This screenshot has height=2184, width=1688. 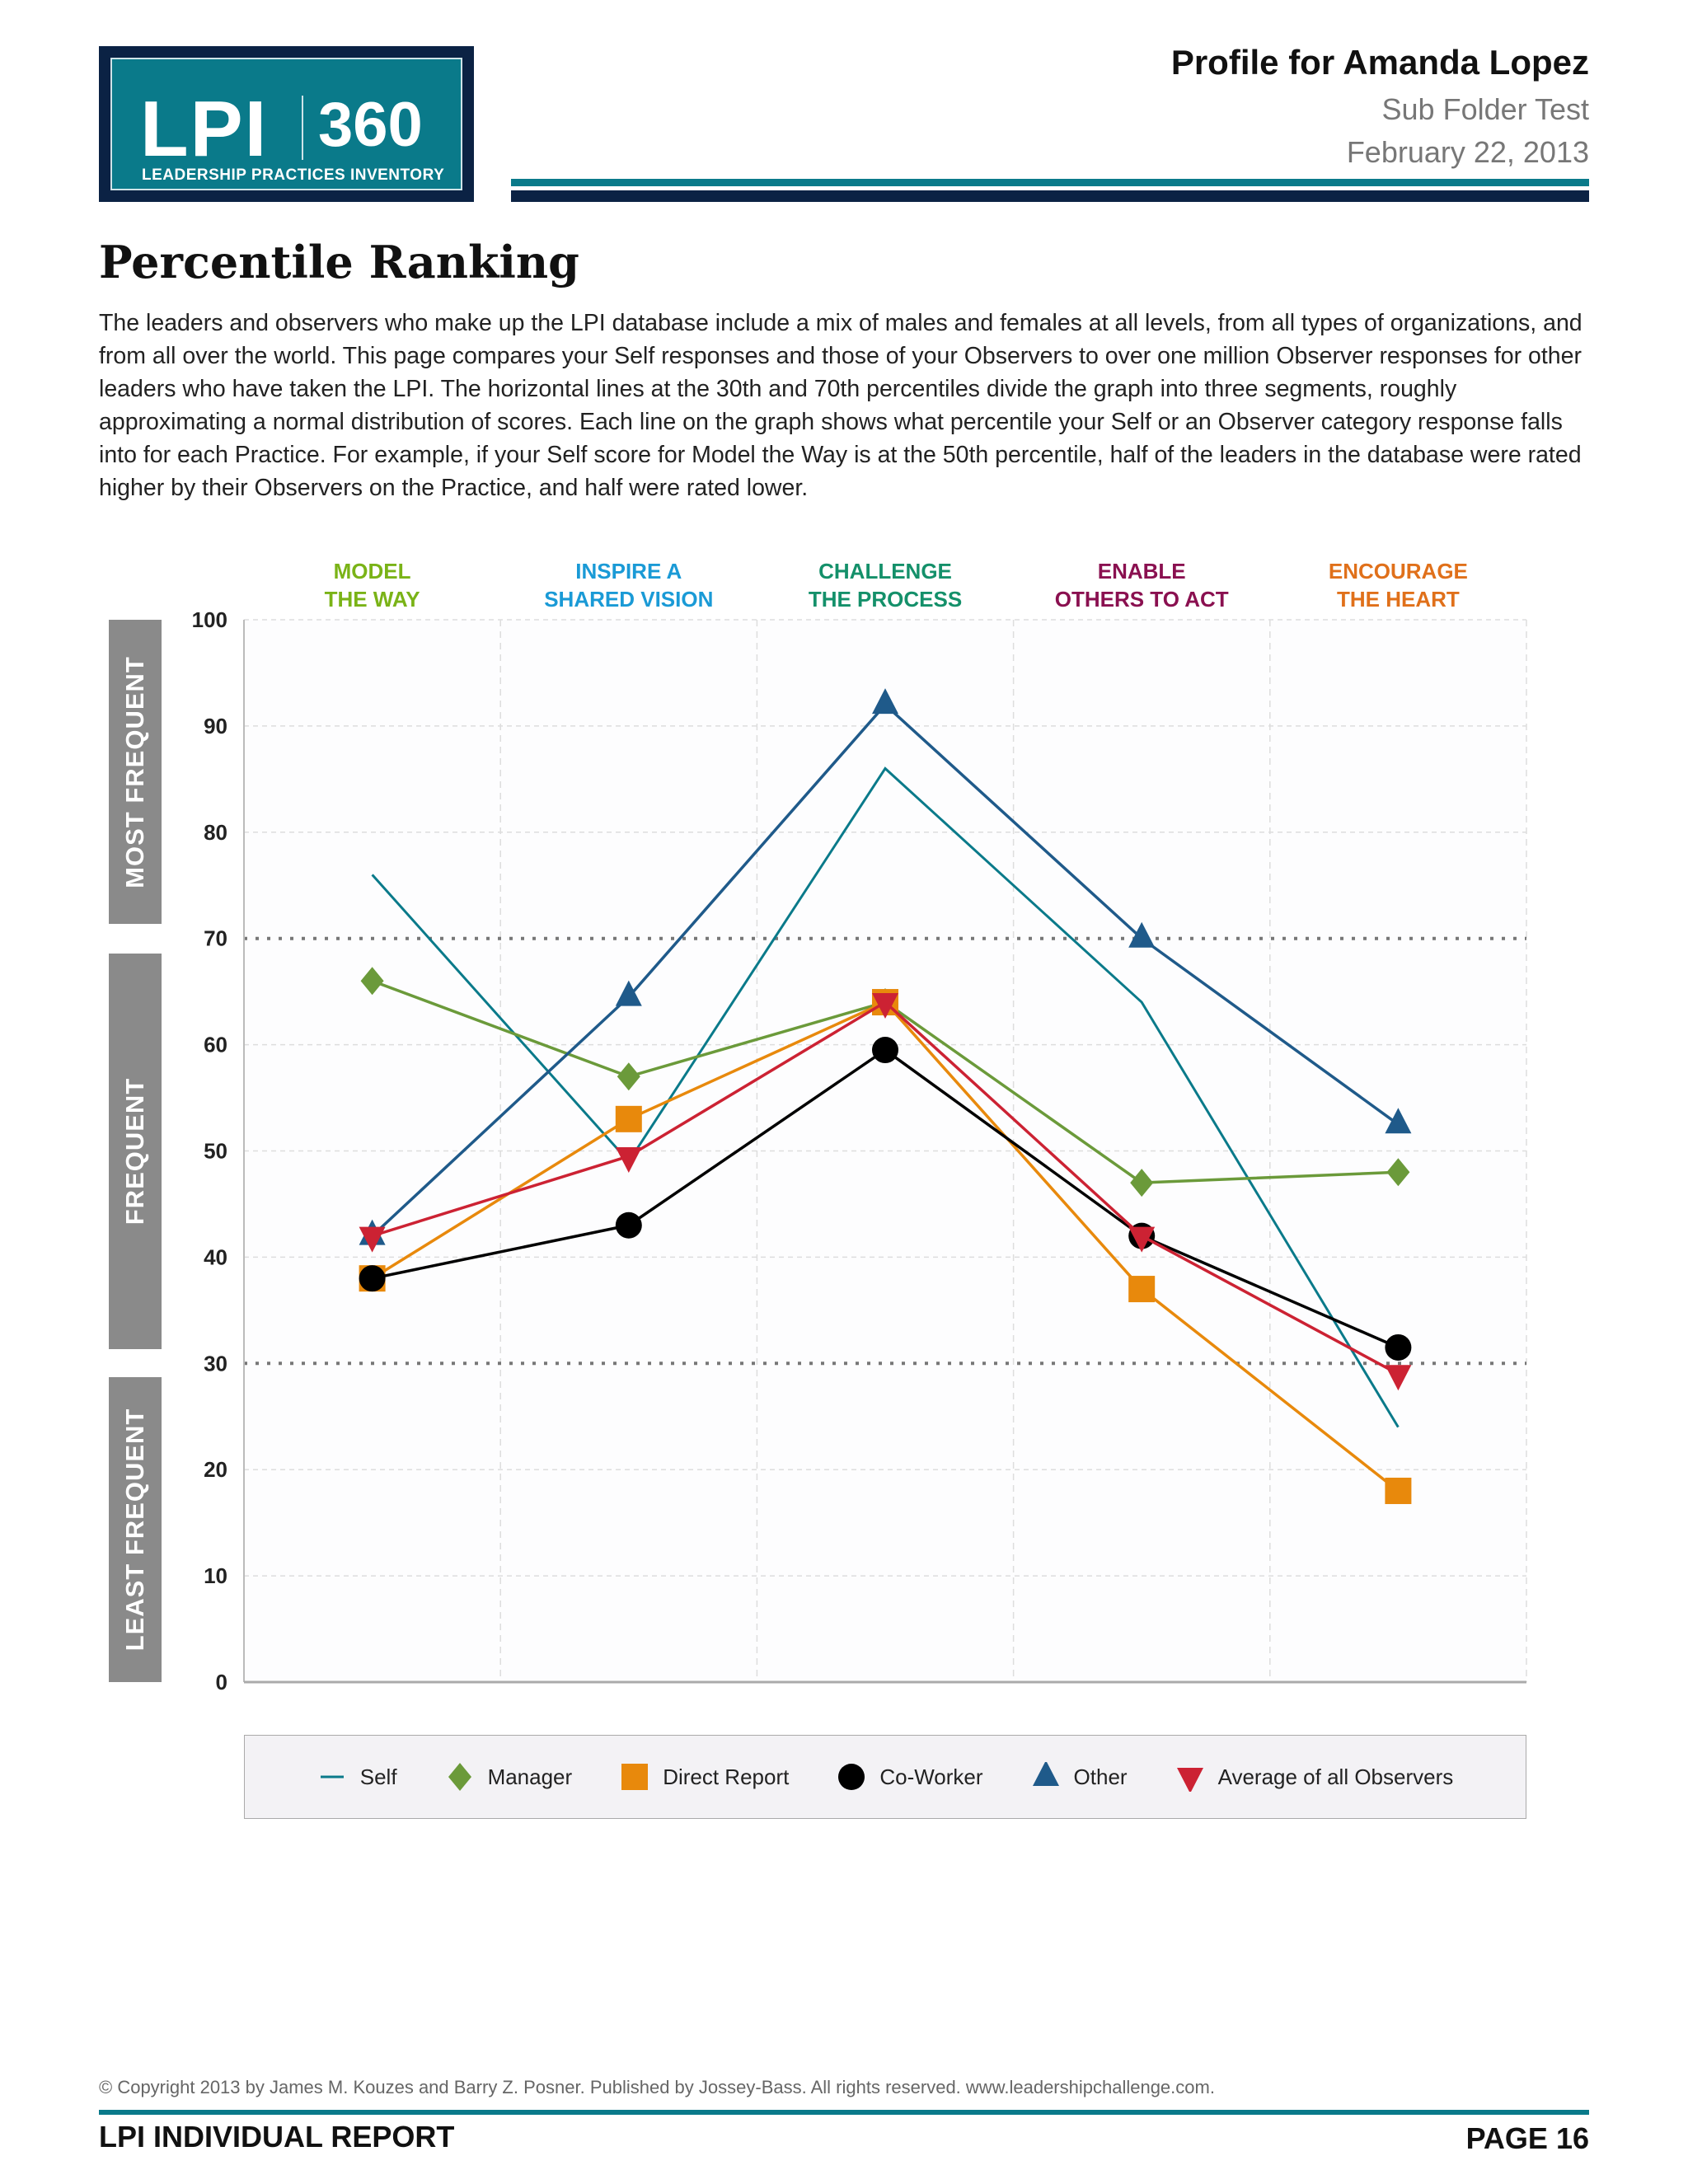 I want to click on practice-header: ENABLE OTHERS TO ACT, so click(x=1142, y=585).